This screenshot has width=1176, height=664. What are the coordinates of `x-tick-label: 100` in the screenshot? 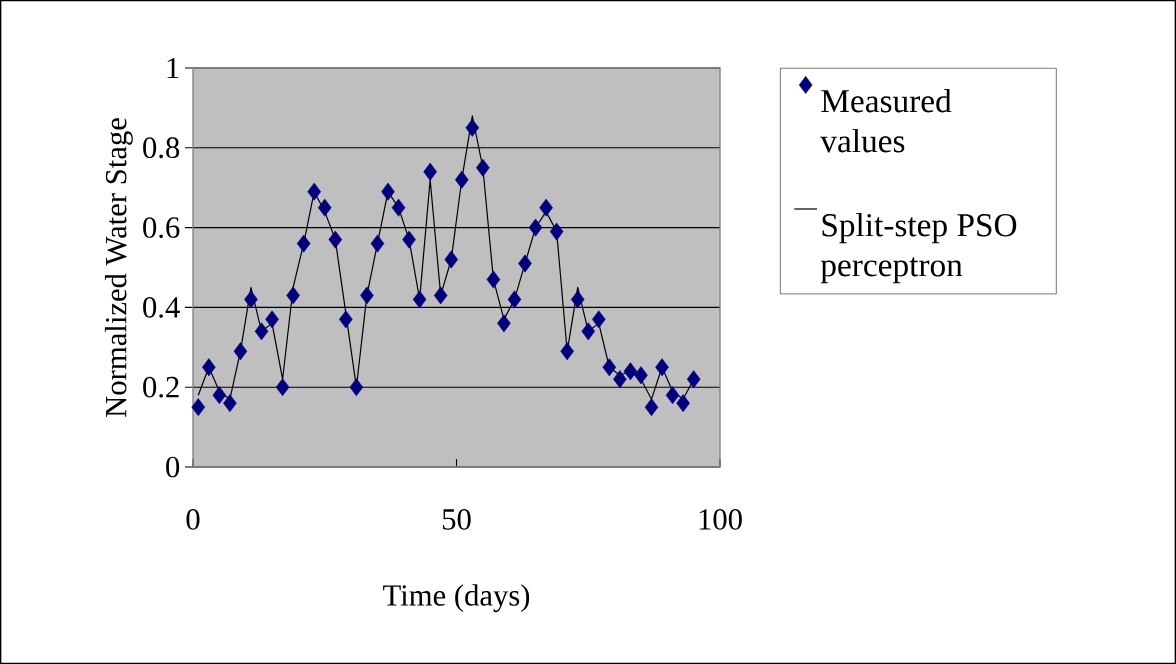 It's located at (720, 519).